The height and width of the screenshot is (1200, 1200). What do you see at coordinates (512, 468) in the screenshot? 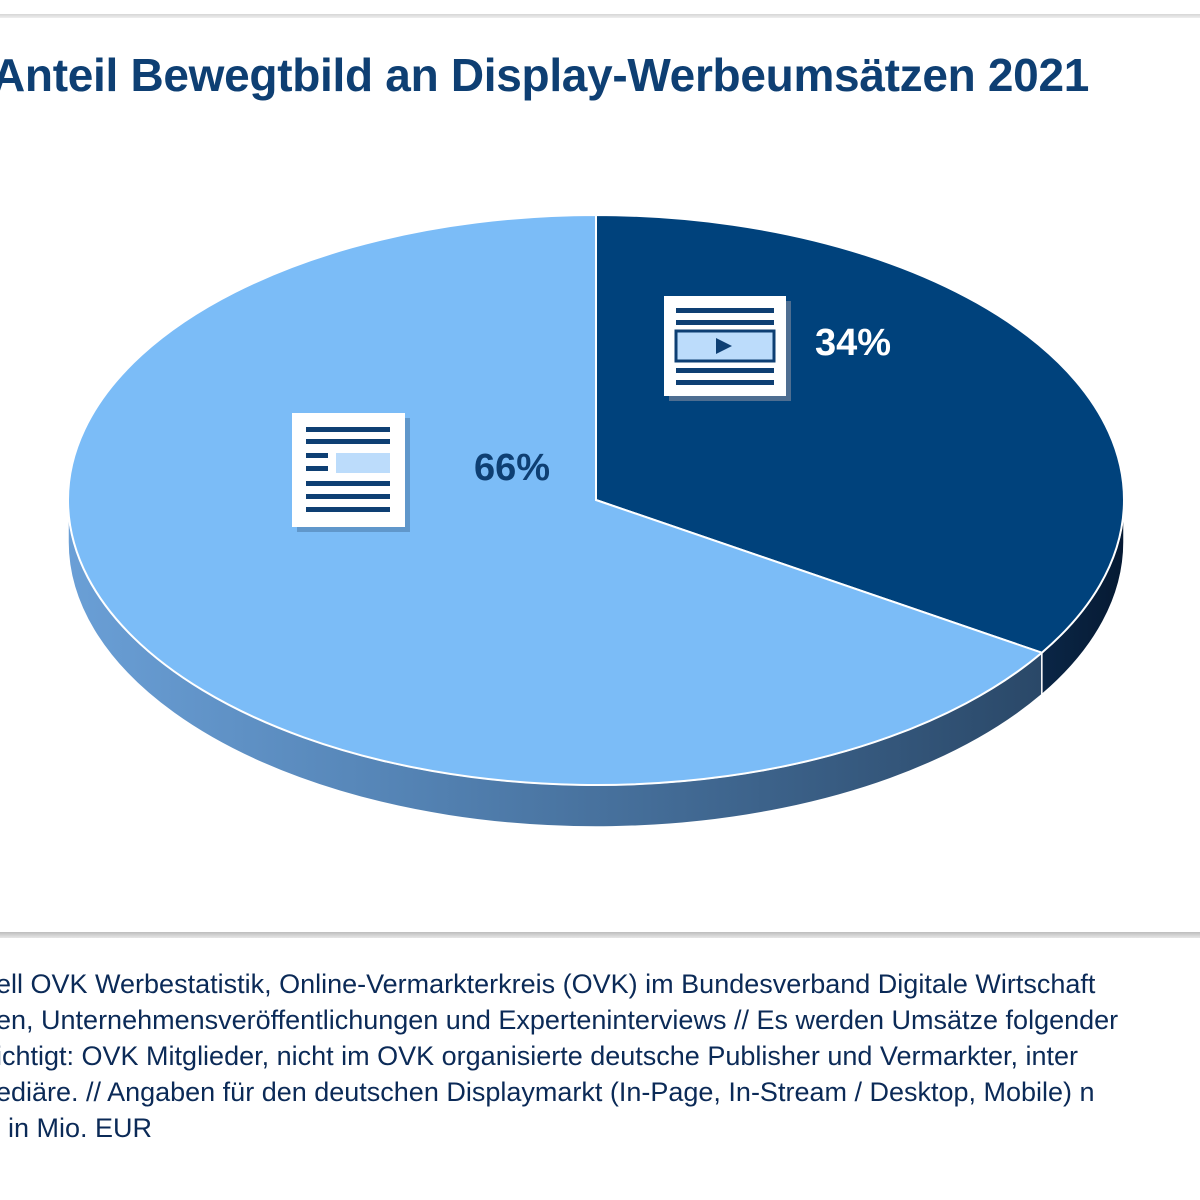
I see `slice-data-label: 66%` at bounding box center [512, 468].